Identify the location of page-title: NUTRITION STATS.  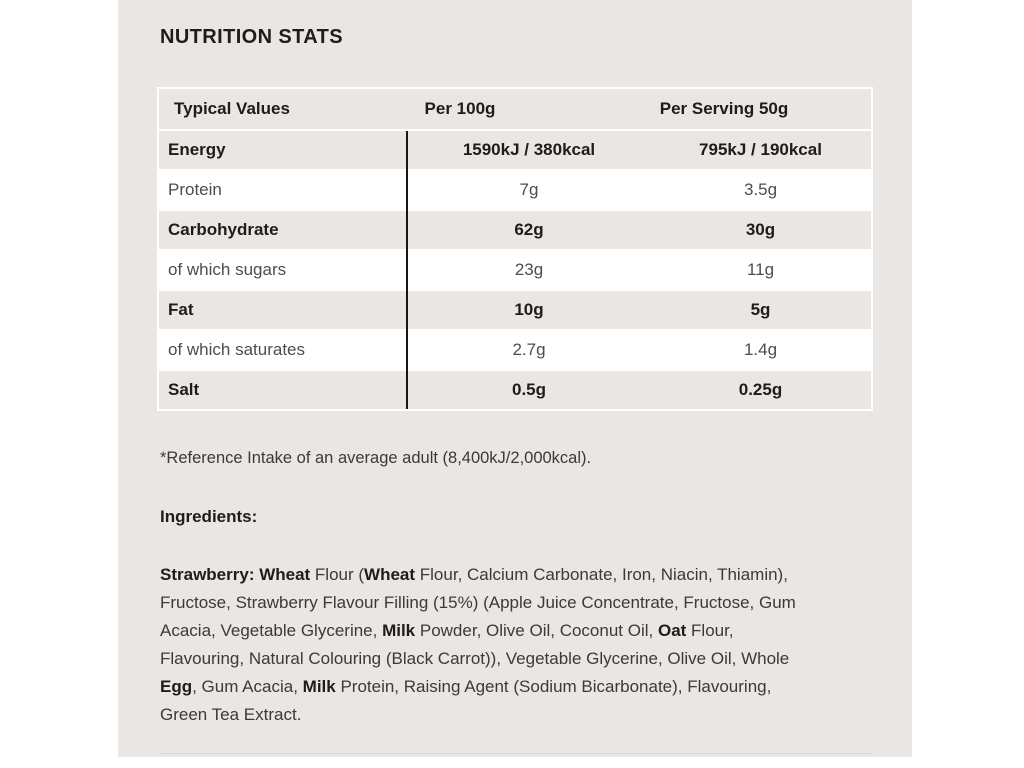
(252, 37).